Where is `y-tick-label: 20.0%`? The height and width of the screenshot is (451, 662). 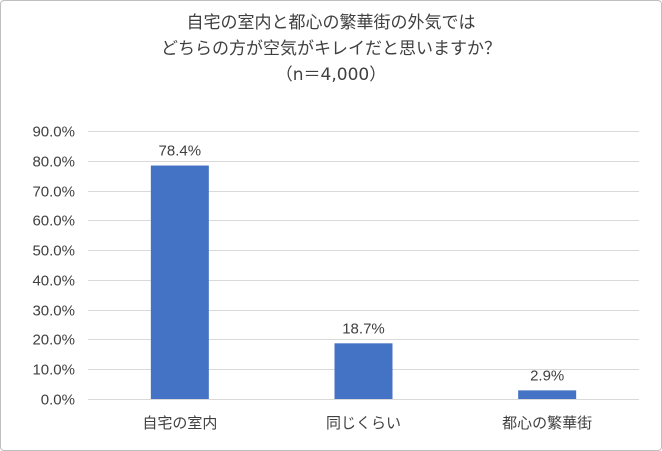
y-tick-label: 20.0% is located at coordinates (53, 340).